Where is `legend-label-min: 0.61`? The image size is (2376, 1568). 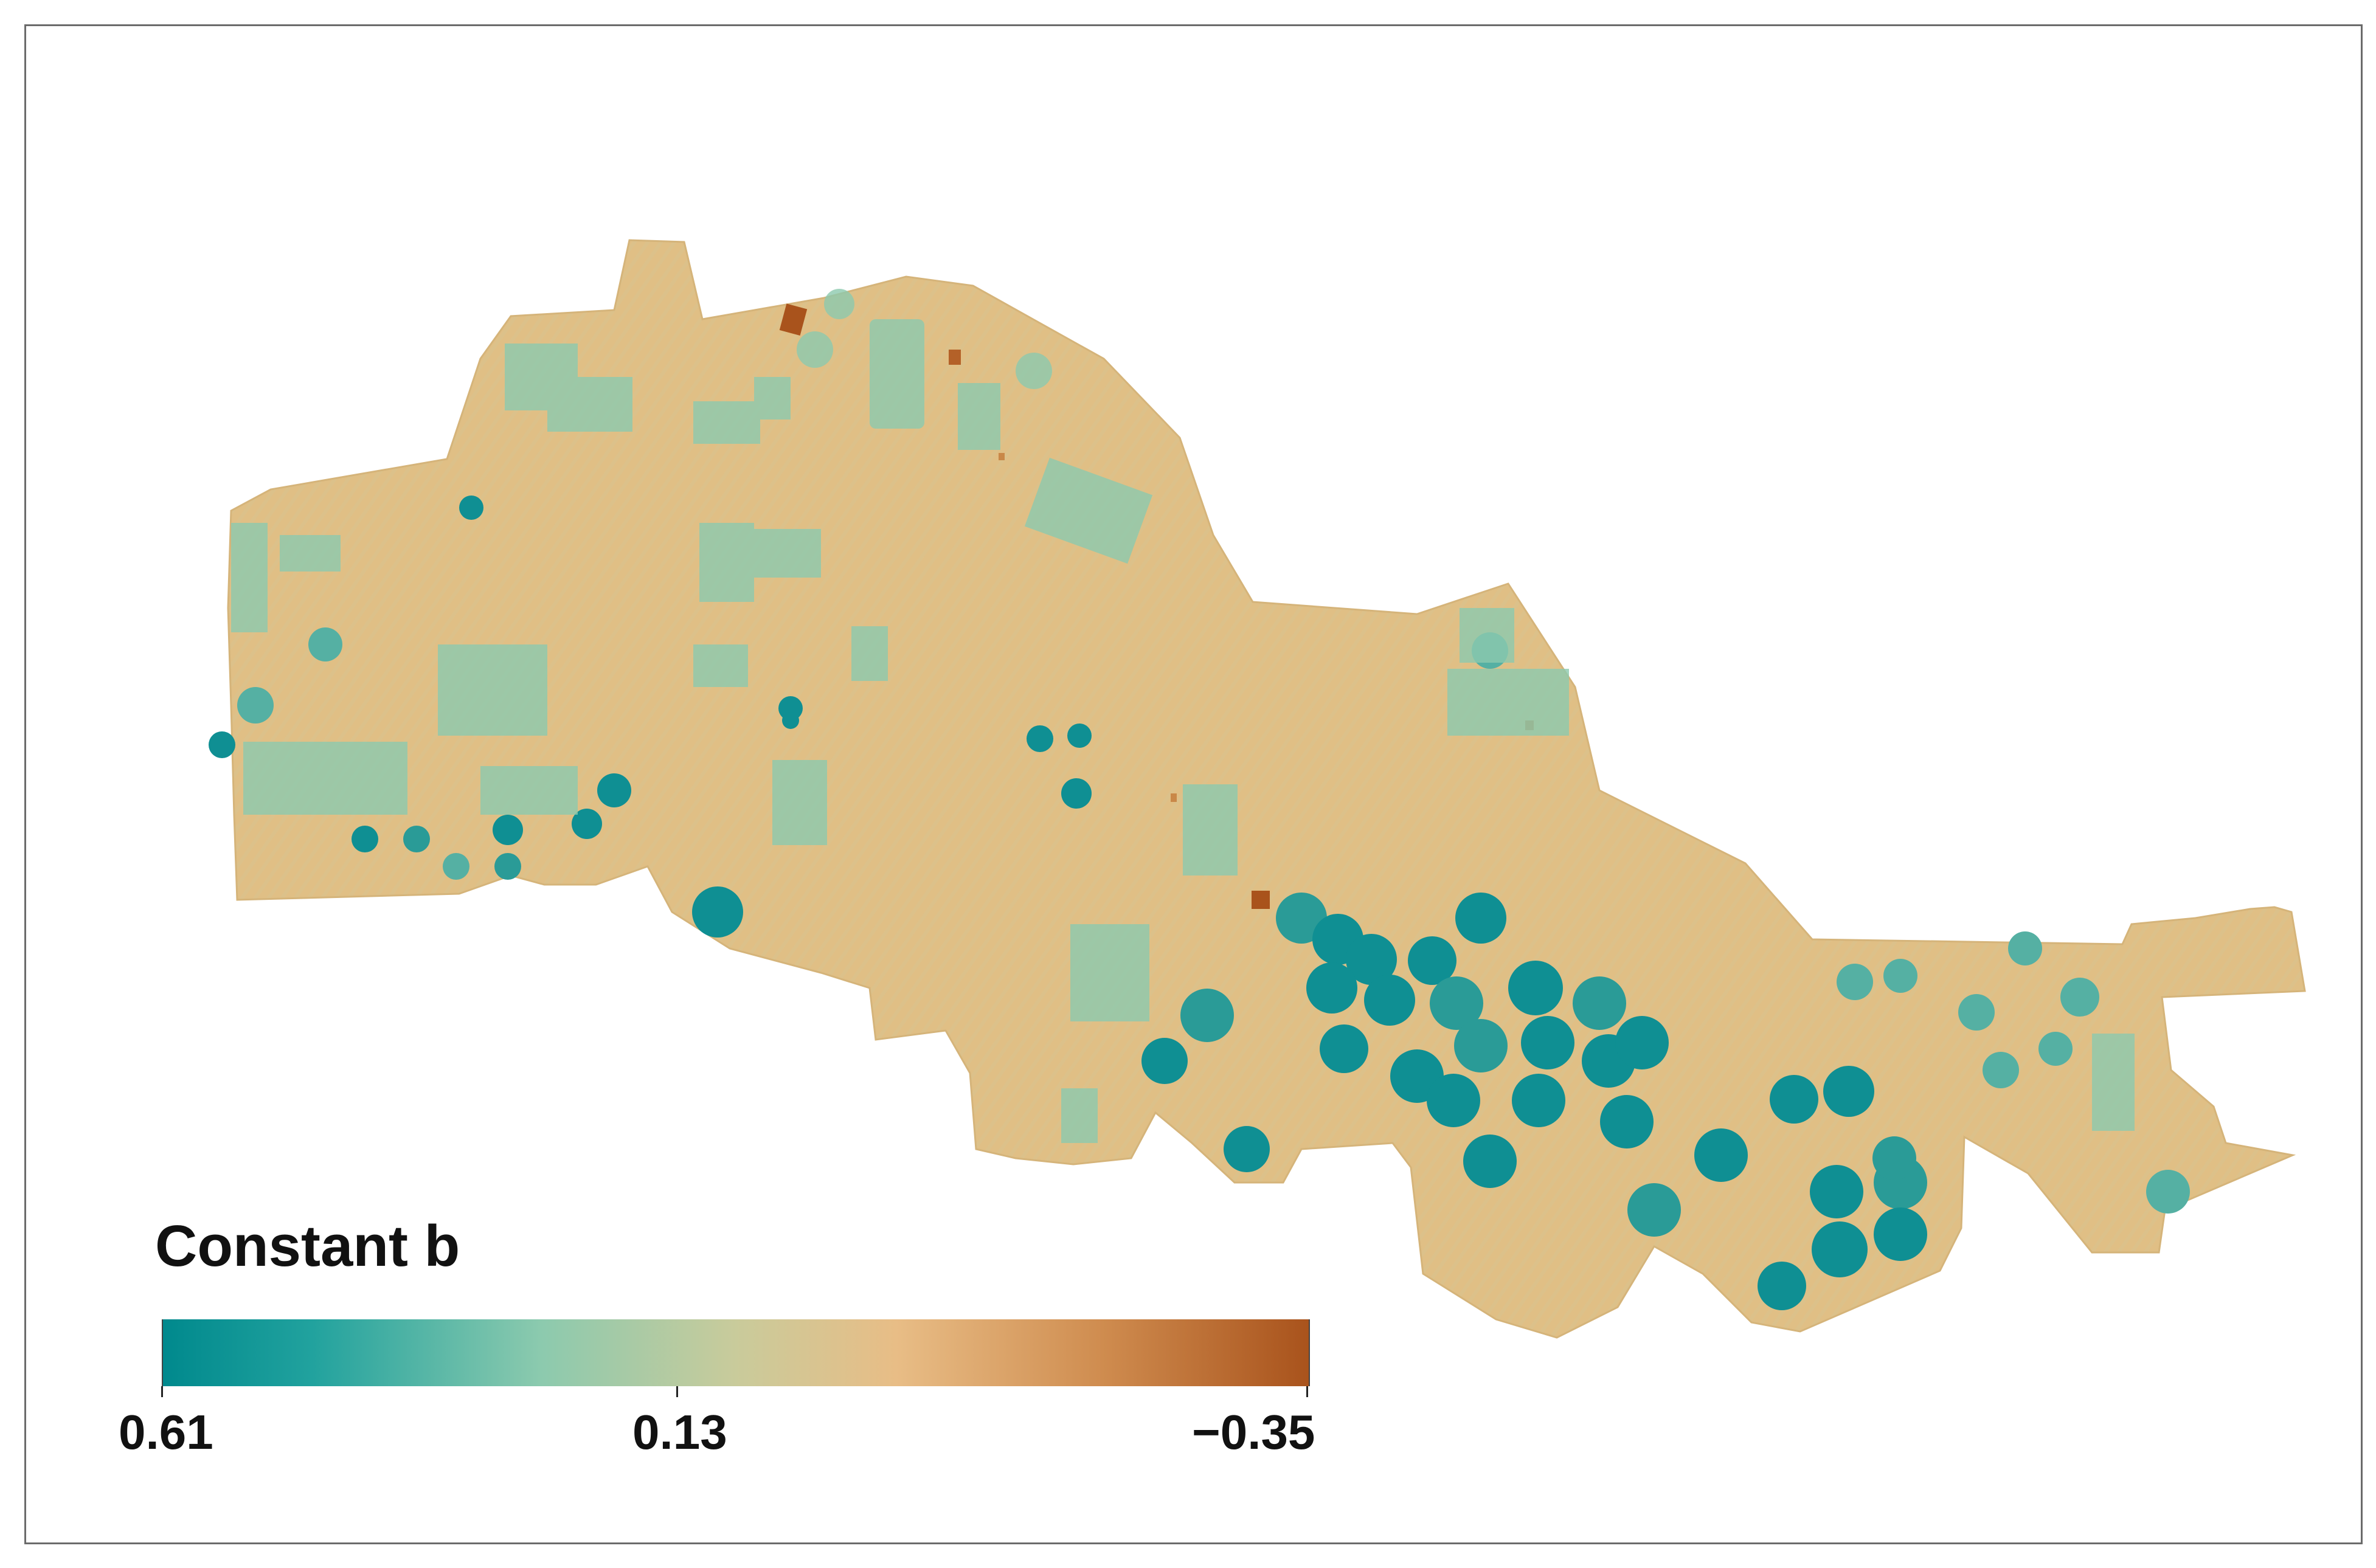
legend-label-min: 0.61 is located at coordinates (166, 1432).